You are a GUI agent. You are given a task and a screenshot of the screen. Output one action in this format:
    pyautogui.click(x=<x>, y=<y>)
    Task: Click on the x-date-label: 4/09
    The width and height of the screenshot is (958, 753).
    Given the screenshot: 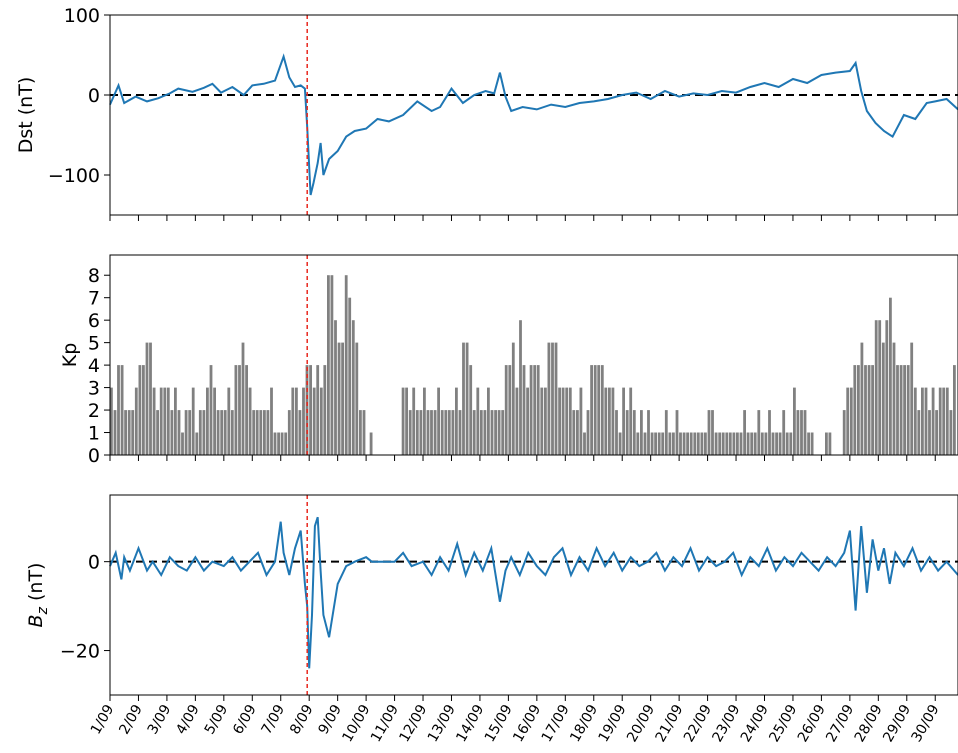 What is the action you would take?
    pyautogui.click(x=188, y=719)
    